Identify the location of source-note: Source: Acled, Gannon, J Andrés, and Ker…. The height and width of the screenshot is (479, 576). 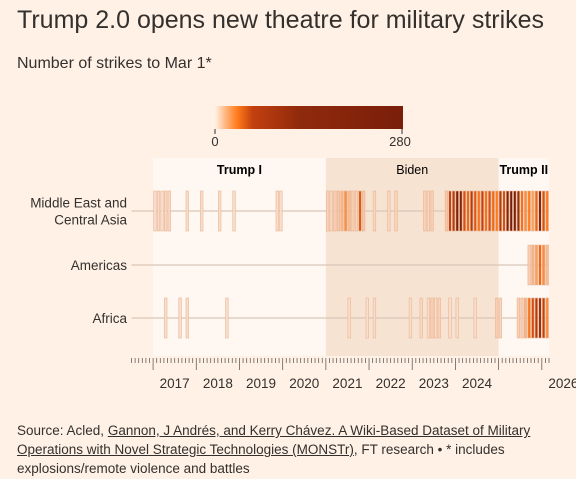
(289, 449).